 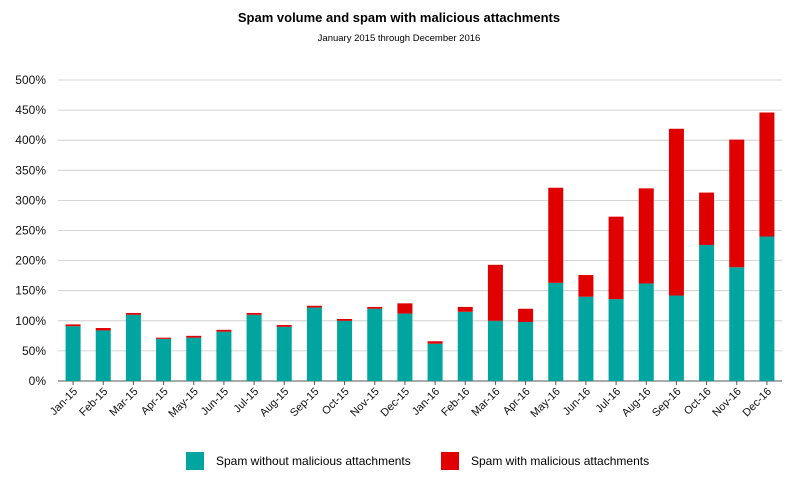 I want to click on legend-item-clean: Spam without malicious attachments, so click(x=298, y=461).